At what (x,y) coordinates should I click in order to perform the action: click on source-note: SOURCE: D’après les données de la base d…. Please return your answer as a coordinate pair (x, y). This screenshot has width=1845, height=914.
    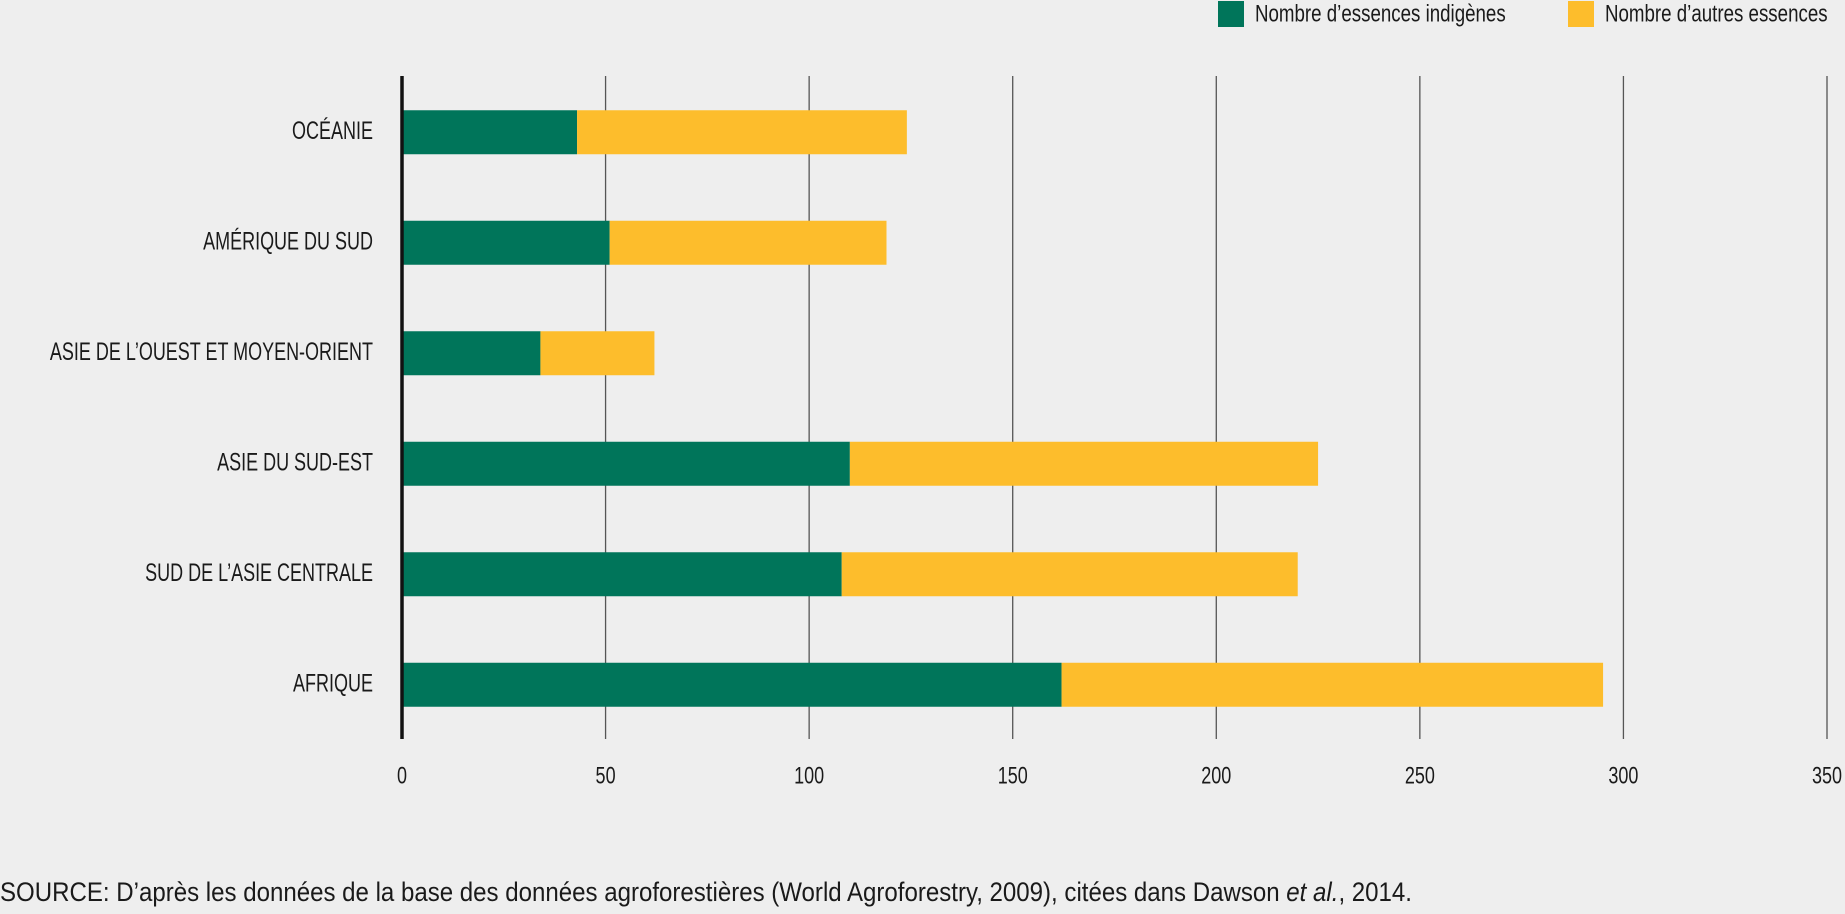
    Looking at the image, I should click on (706, 892).